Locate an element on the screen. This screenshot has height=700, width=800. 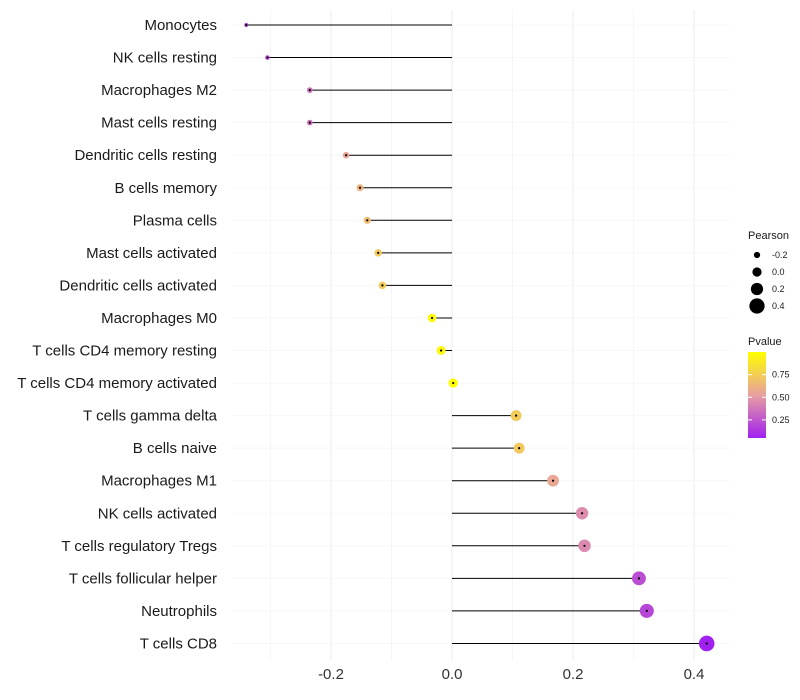
color-legend-label: 0.75 is located at coordinates (781, 375).